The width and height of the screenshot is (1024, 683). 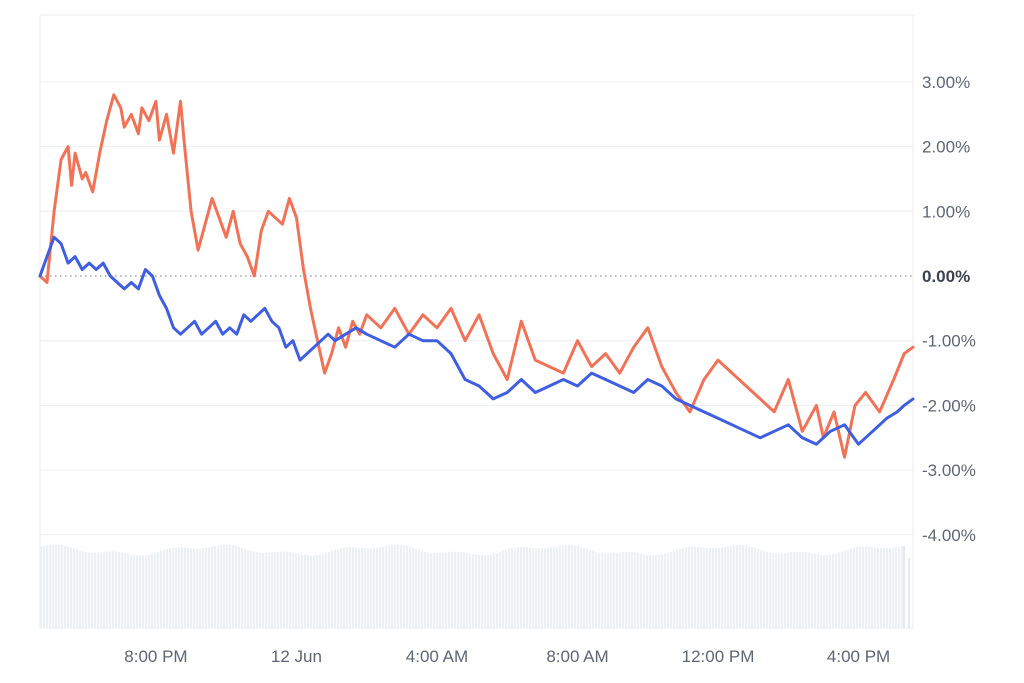 What do you see at coordinates (946, 147) in the screenshot?
I see `y-tick-label-1: 2.00%` at bounding box center [946, 147].